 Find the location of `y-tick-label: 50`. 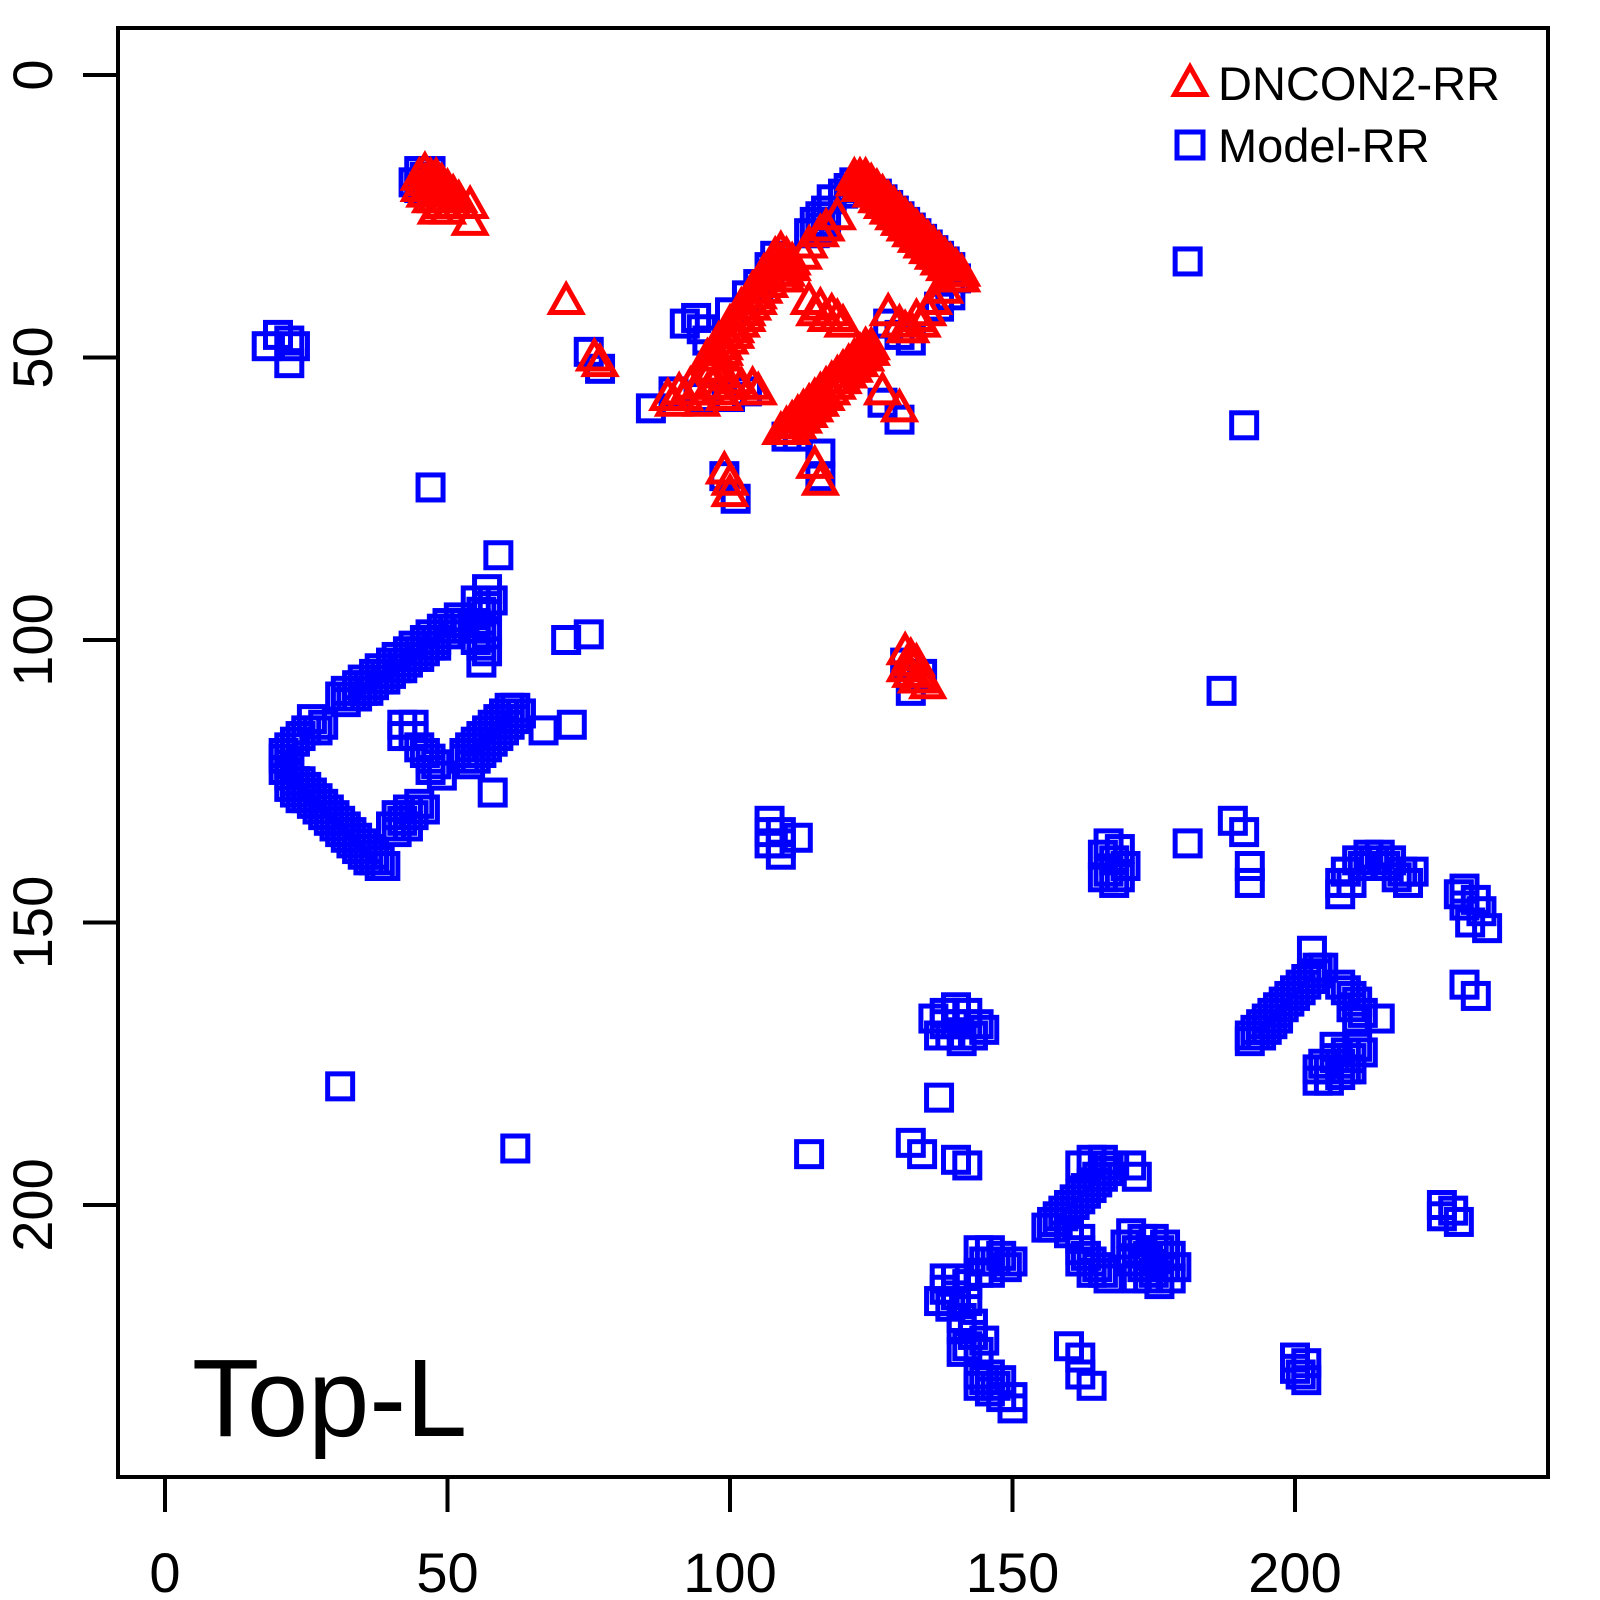

y-tick-label: 50 is located at coordinates (32, 357).